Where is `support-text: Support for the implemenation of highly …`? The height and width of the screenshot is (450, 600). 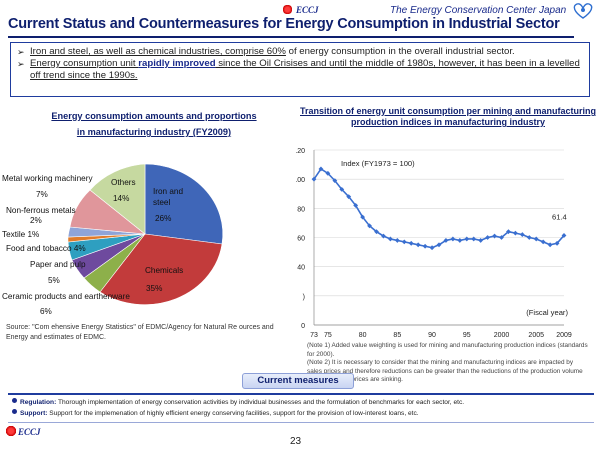 support-text: Support for the implemenation of highly … is located at coordinates (233, 413).